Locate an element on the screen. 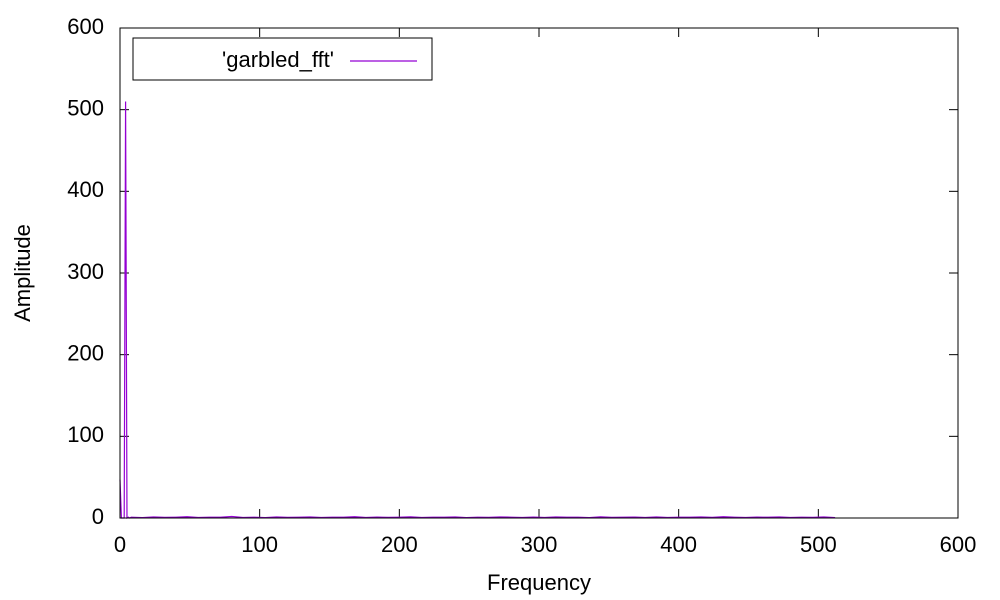  x-tick-label: 200 is located at coordinates (399, 544).